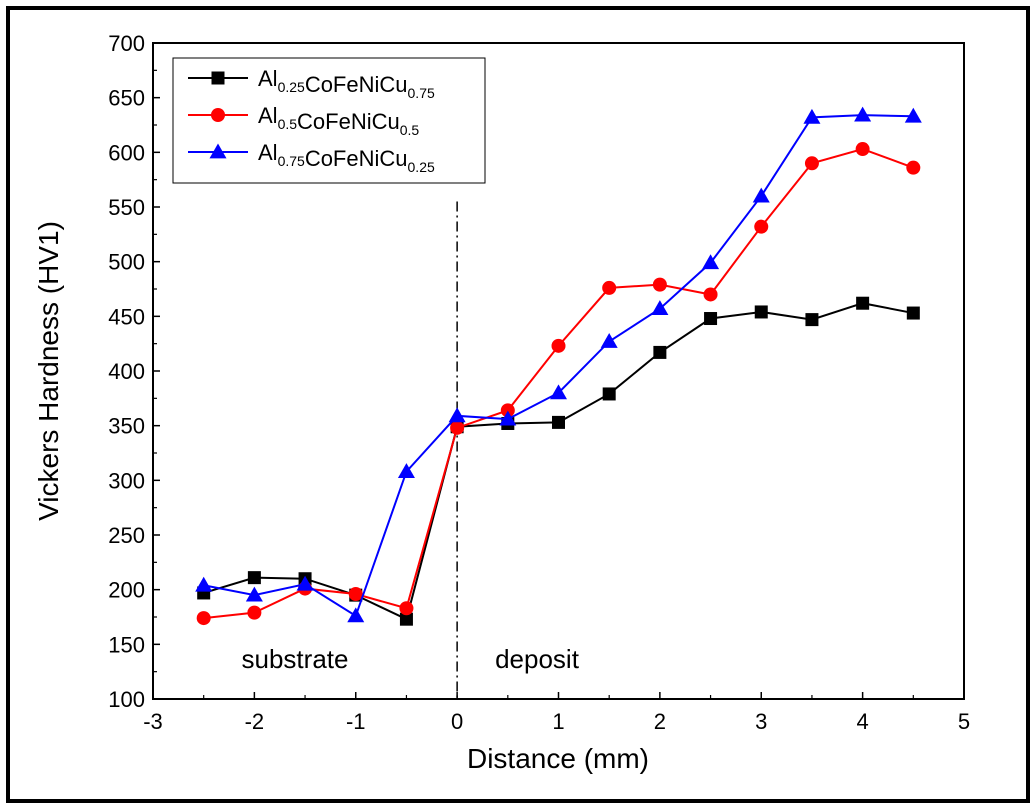  I want to click on x-tick-label: 3, so click(761, 721).